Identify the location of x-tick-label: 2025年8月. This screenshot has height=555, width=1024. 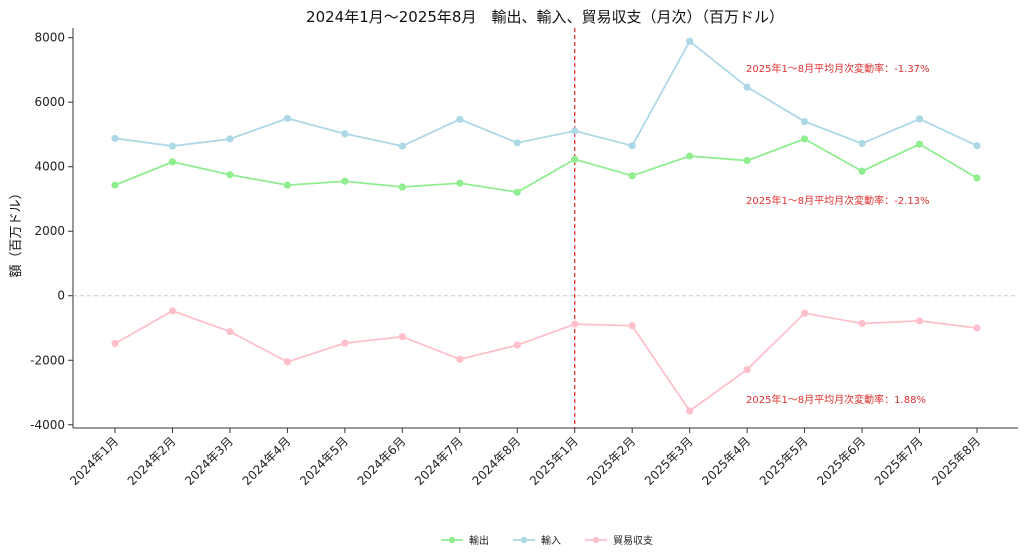
(956, 461).